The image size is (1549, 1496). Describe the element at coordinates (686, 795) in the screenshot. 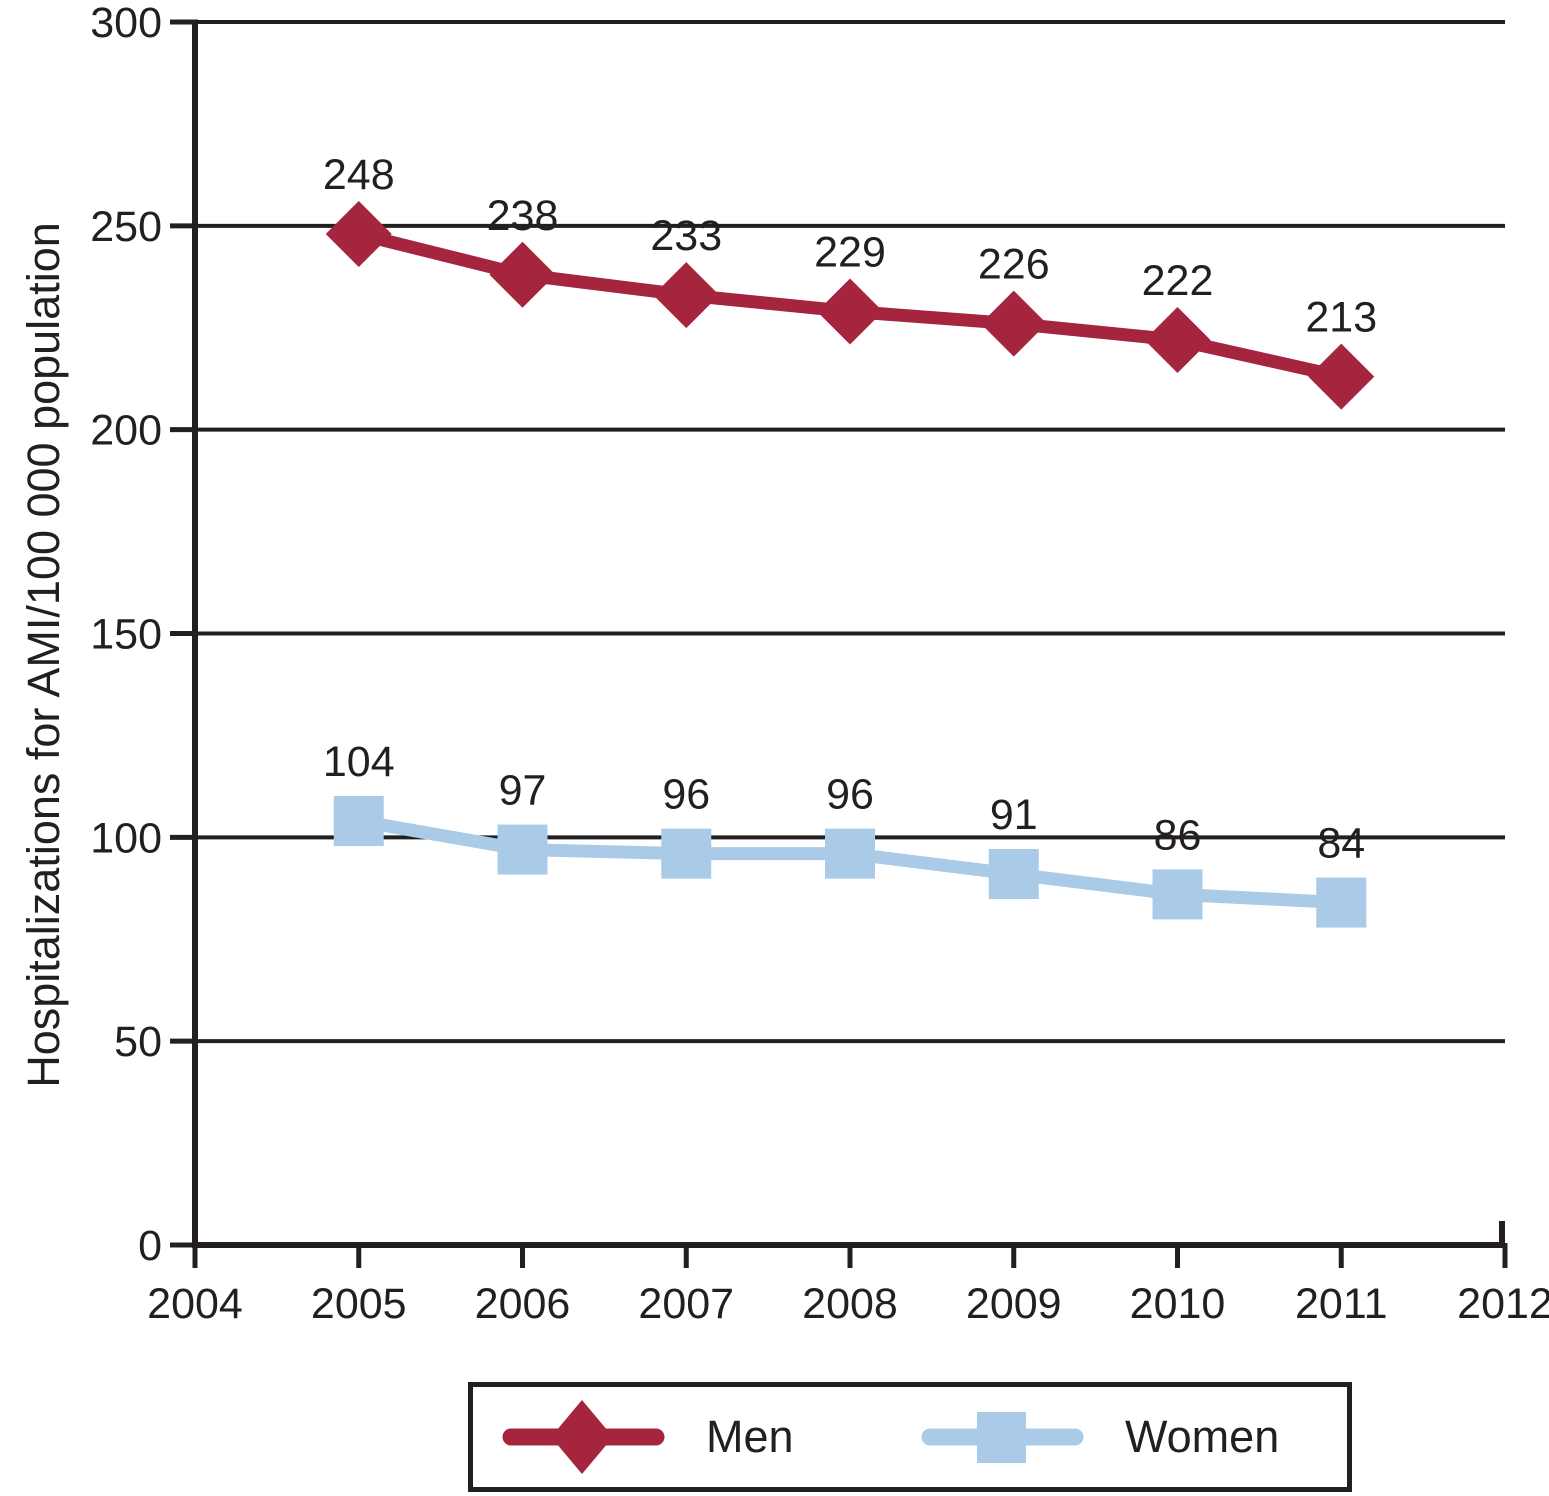

I see `value-label-women-2007: 96` at that location.